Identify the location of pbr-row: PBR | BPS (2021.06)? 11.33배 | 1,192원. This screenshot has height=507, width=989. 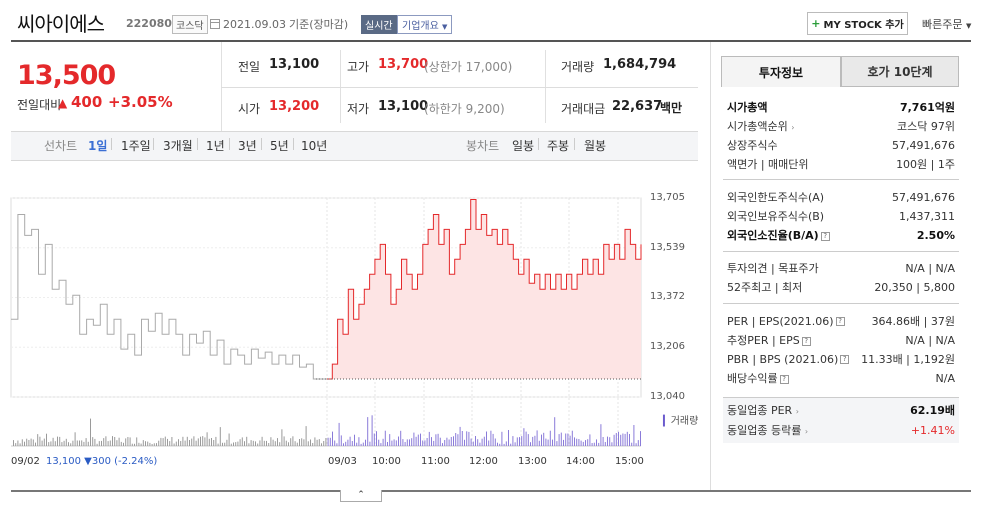
(841, 359).